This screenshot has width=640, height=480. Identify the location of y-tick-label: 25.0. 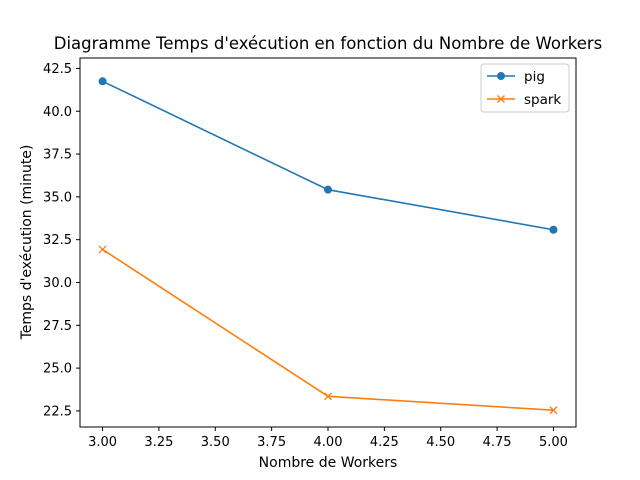
(57, 369).